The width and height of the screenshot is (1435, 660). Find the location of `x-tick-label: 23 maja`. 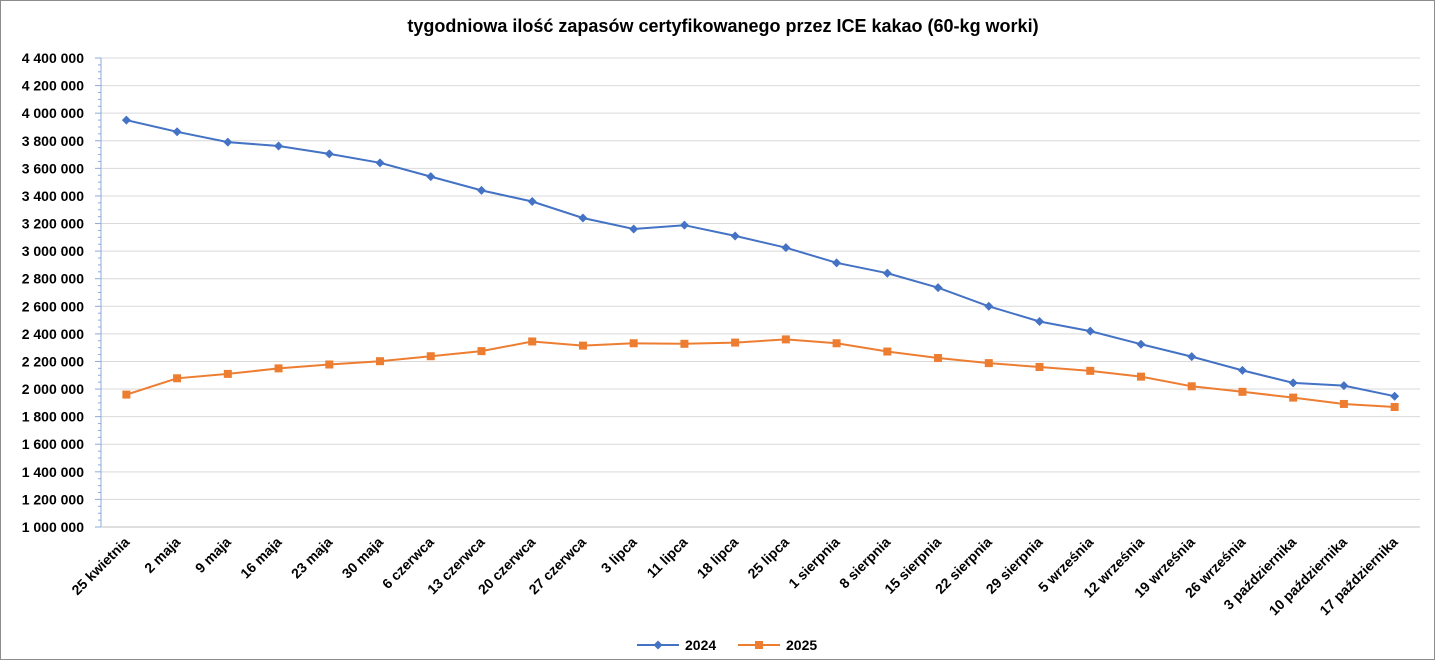

x-tick-label: 23 maja is located at coordinates (312, 558).